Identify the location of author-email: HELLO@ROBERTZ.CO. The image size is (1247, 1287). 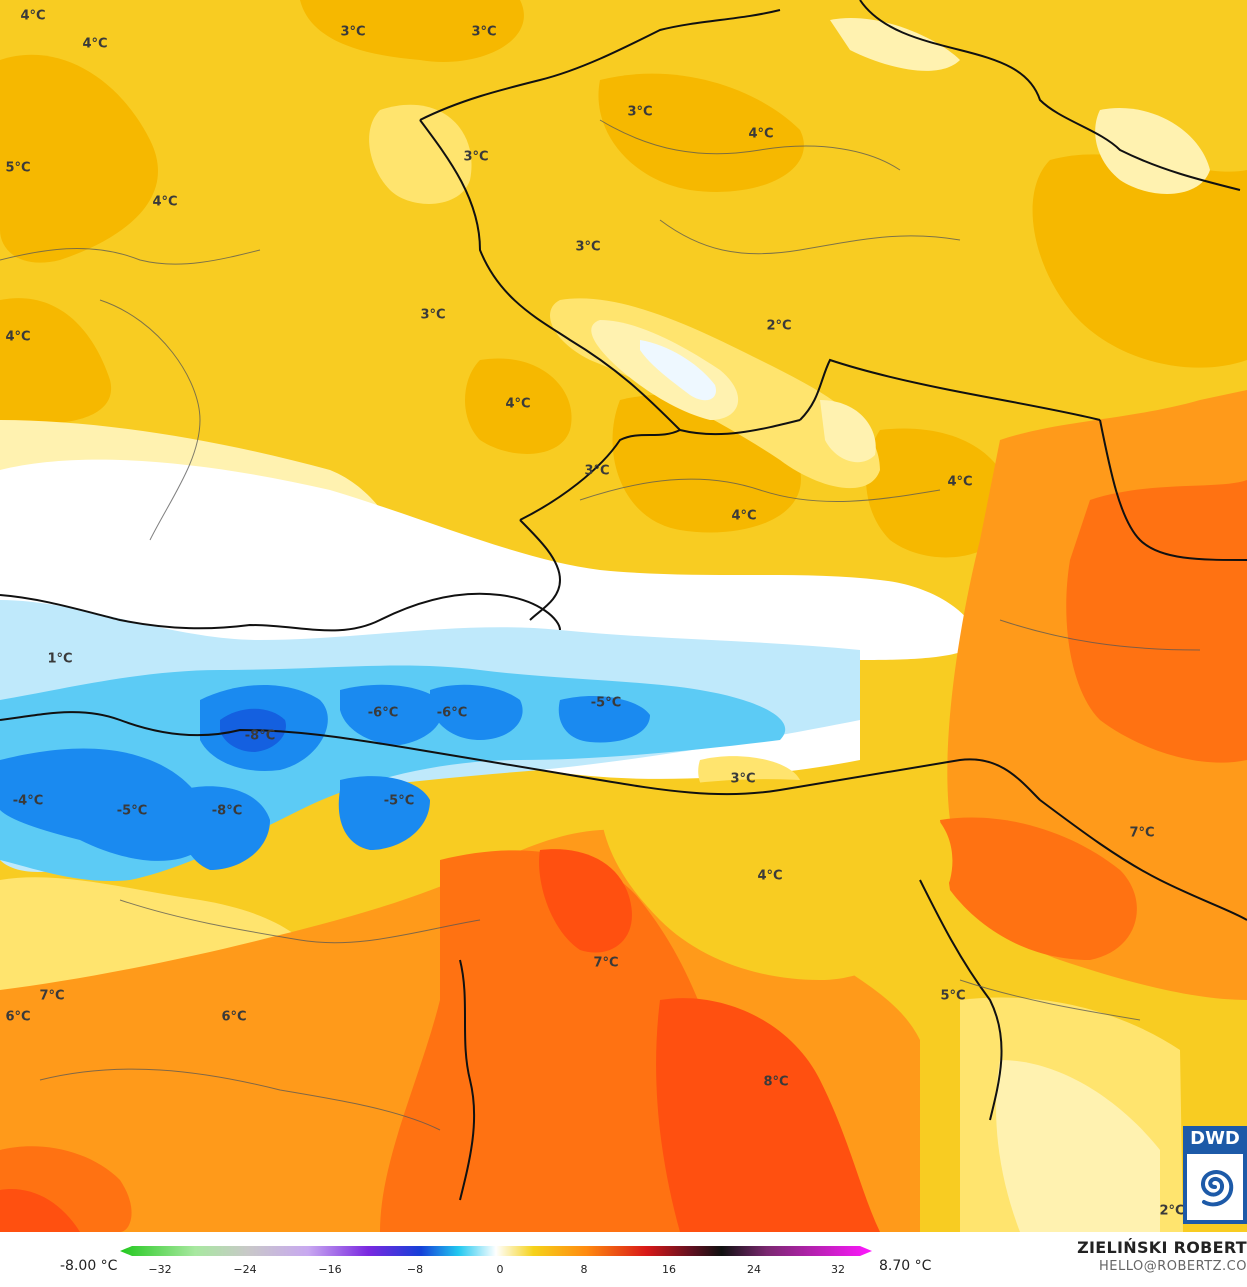
(1172, 1266).